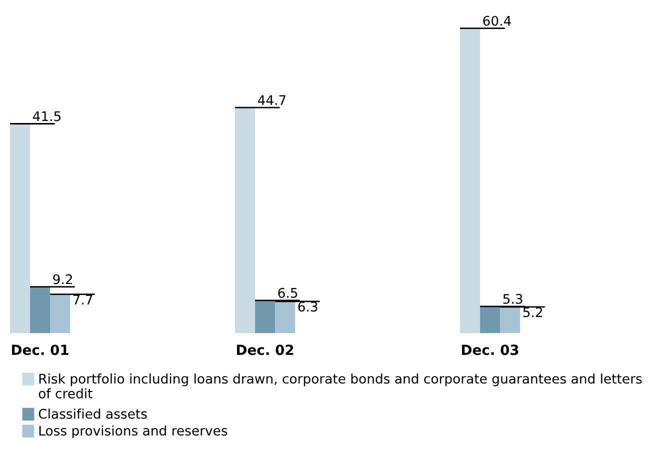 The width and height of the screenshot is (657, 468). I want to click on data-label: 44.7, so click(272, 100).